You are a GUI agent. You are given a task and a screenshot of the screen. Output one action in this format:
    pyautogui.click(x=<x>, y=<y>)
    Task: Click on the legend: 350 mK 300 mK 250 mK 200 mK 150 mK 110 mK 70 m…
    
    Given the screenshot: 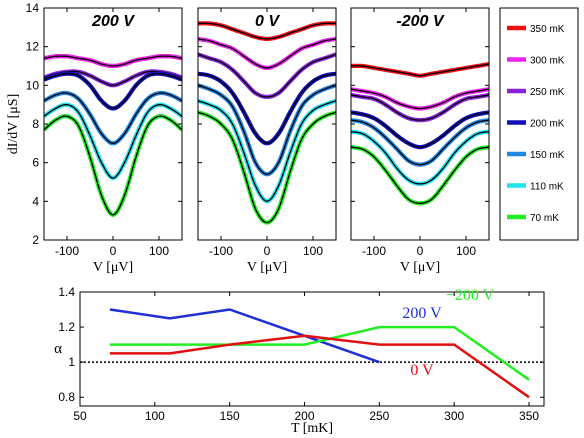 What is the action you would take?
    pyautogui.click(x=539, y=124)
    